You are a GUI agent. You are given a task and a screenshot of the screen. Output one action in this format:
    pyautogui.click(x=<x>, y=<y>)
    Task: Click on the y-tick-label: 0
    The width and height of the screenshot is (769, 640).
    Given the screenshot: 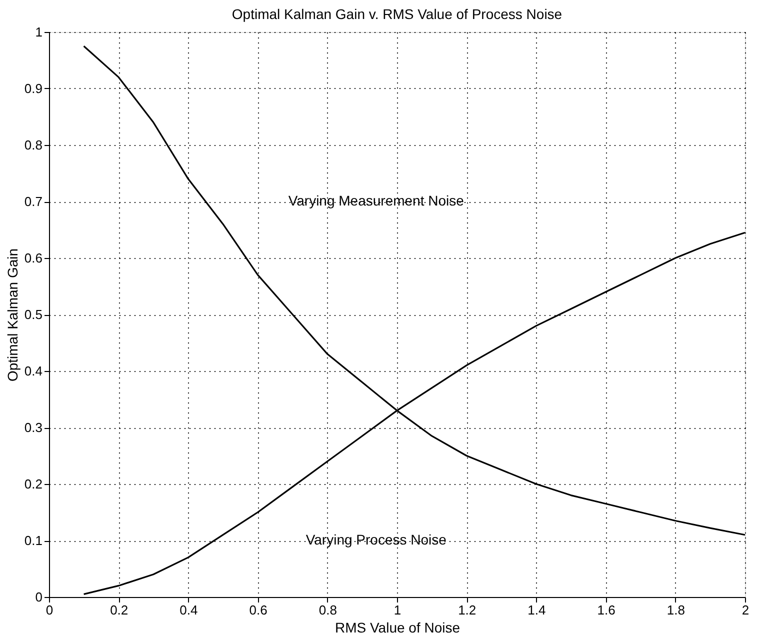 What is the action you would take?
    pyautogui.click(x=38, y=597)
    